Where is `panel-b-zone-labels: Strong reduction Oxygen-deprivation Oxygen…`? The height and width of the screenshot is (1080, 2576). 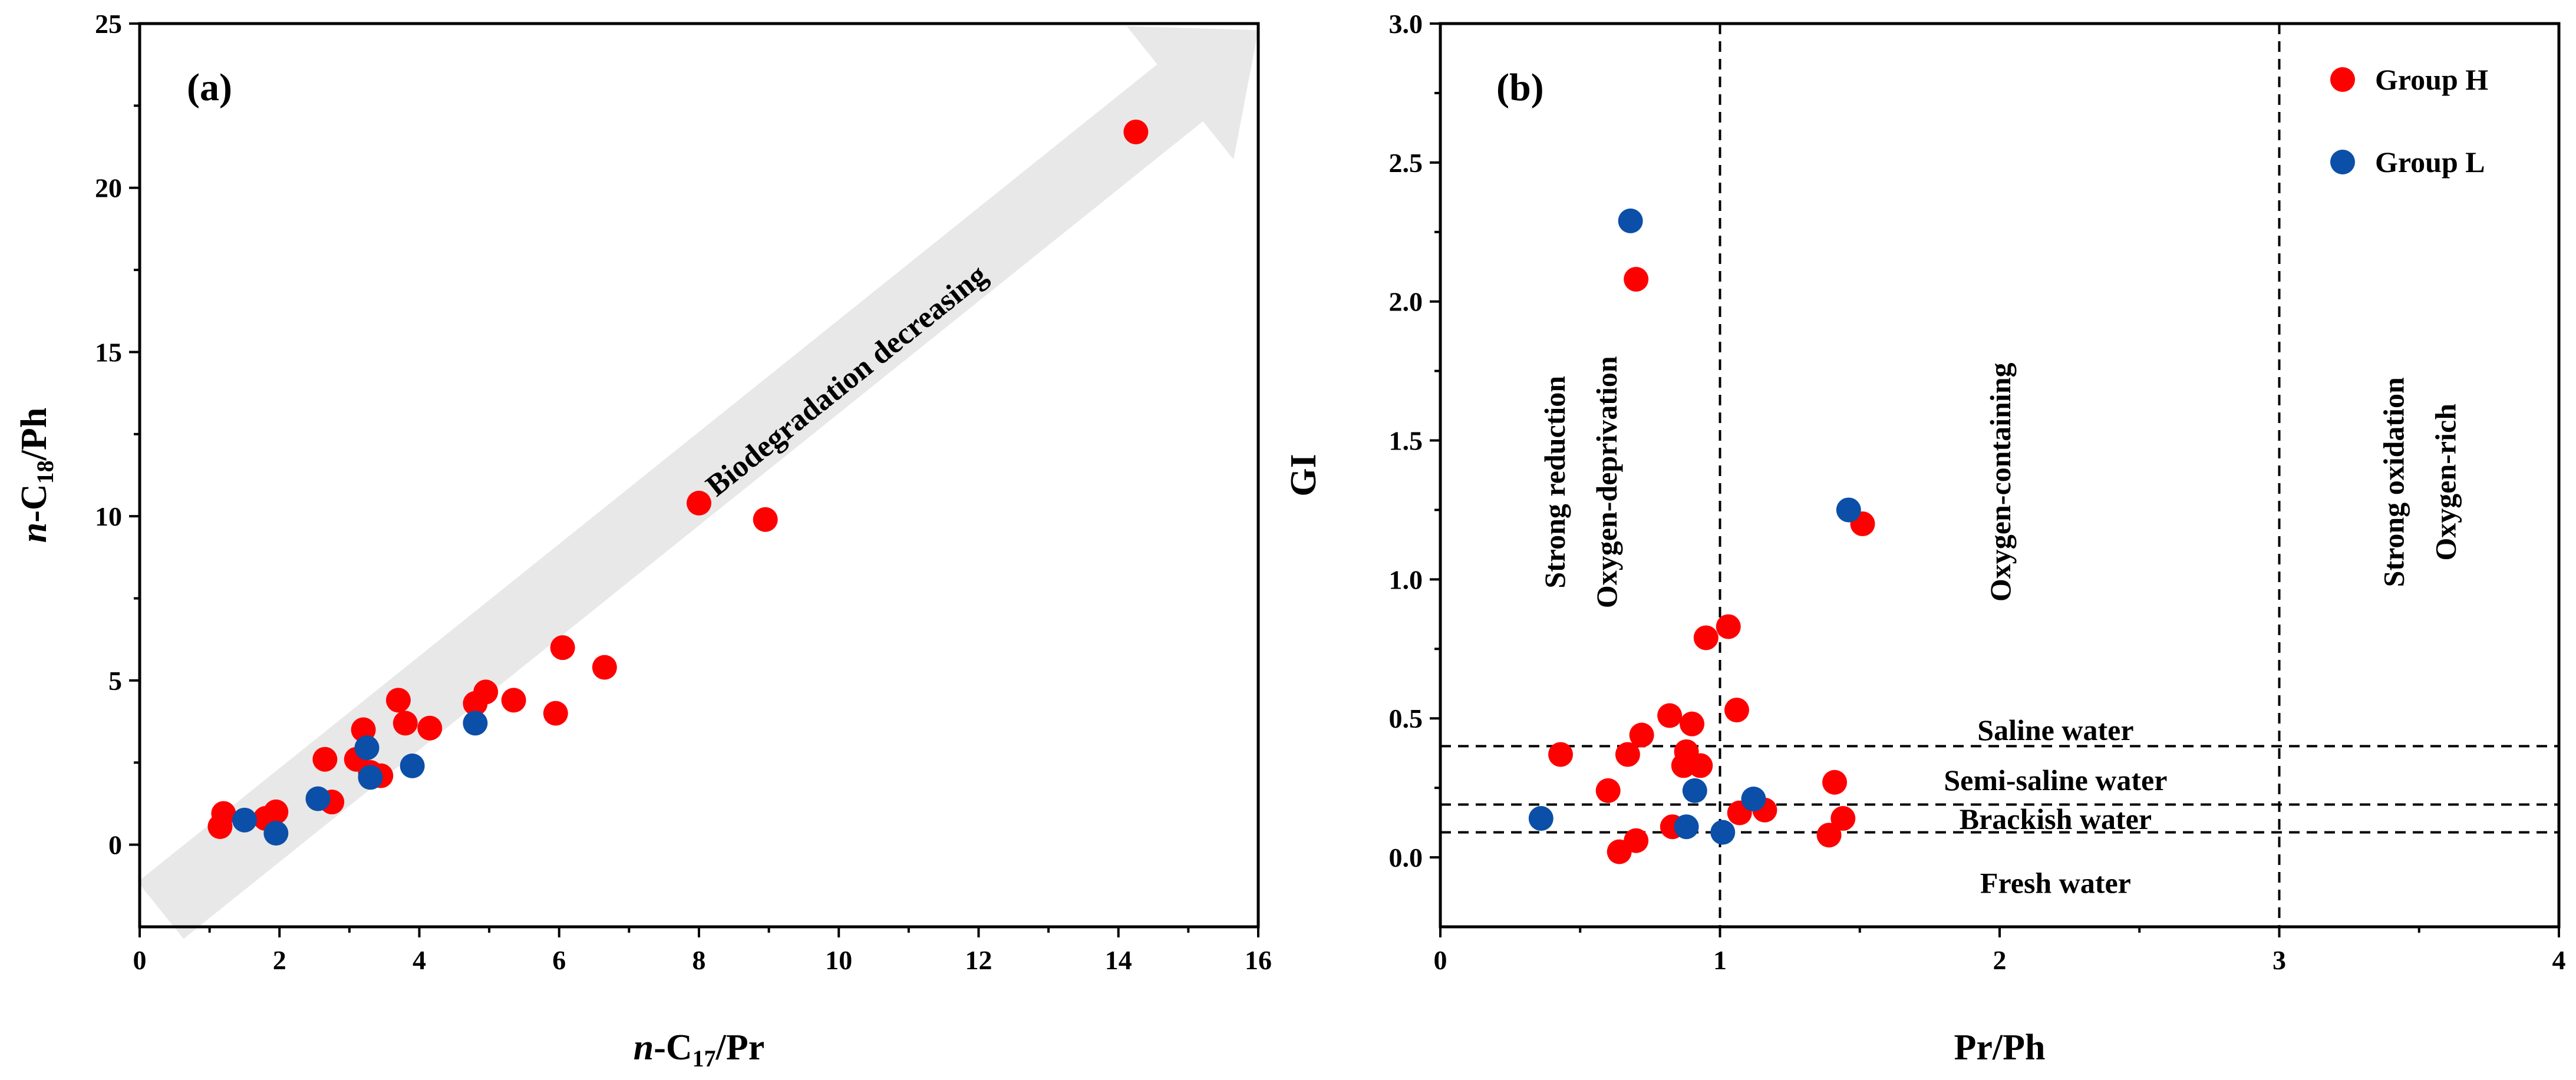 panel-b-zone-labels: Strong reduction Oxygen-deprivation Oxygen… is located at coordinates (2000, 482).